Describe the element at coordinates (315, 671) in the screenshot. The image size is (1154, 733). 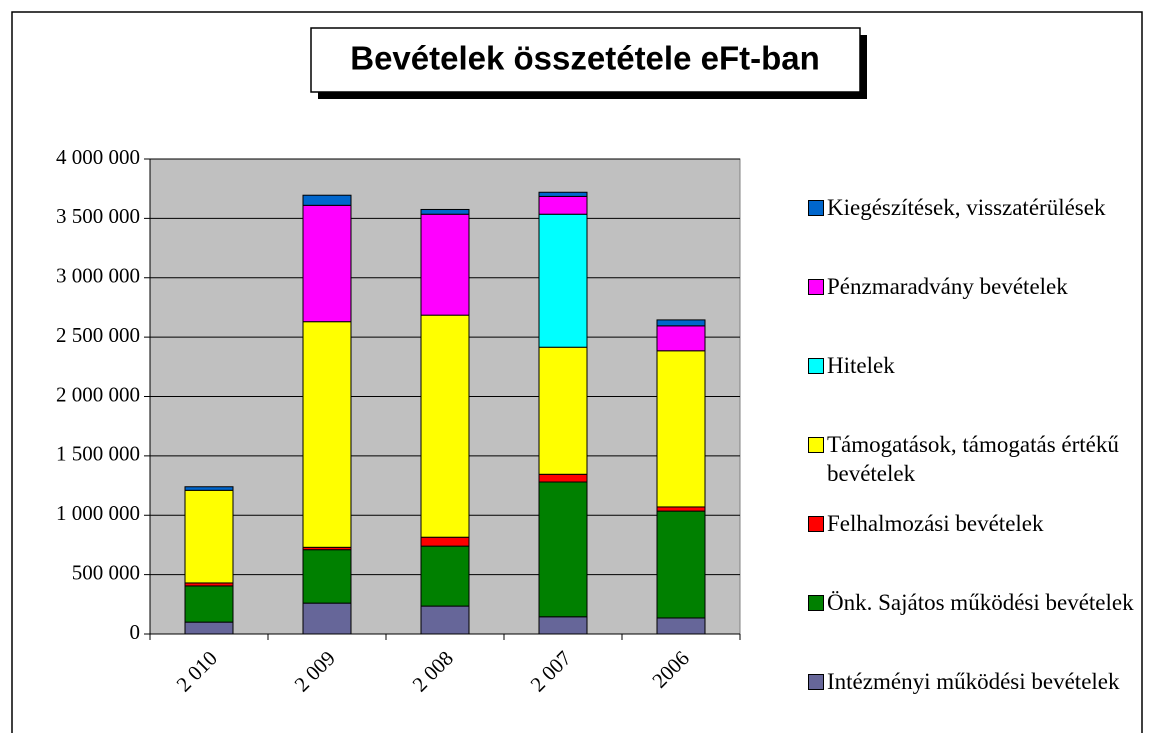
I see `x-tick-label: 2 009` at that location.